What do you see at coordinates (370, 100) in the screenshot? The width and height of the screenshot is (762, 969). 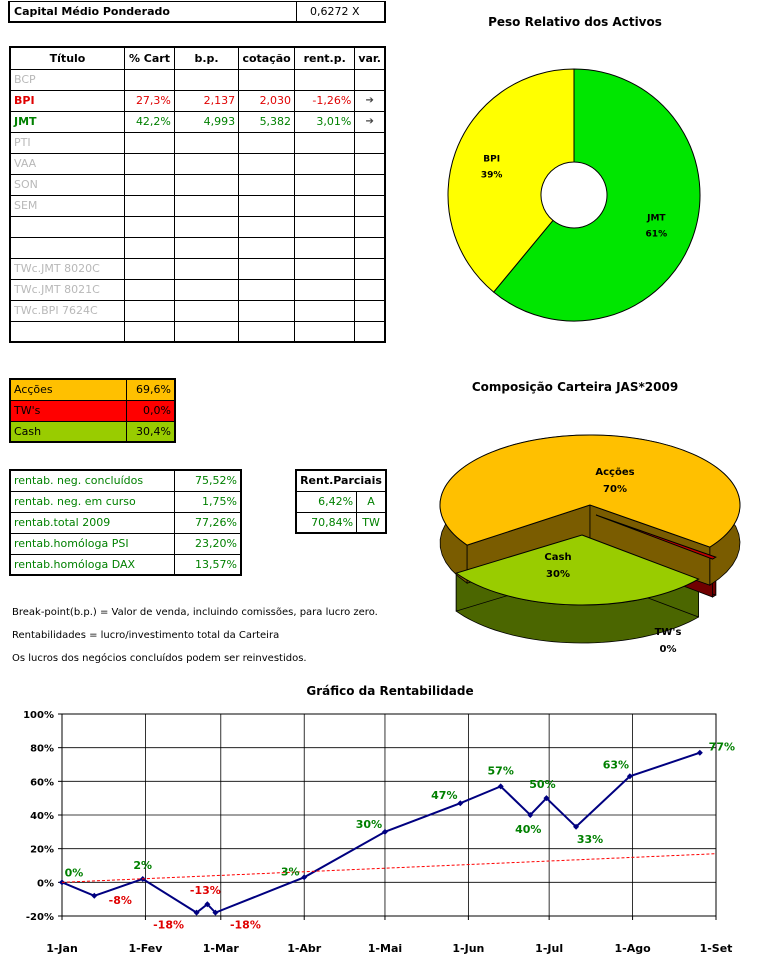 I see `var-arrow-icon: ➔` at bounding box center [370, 100].